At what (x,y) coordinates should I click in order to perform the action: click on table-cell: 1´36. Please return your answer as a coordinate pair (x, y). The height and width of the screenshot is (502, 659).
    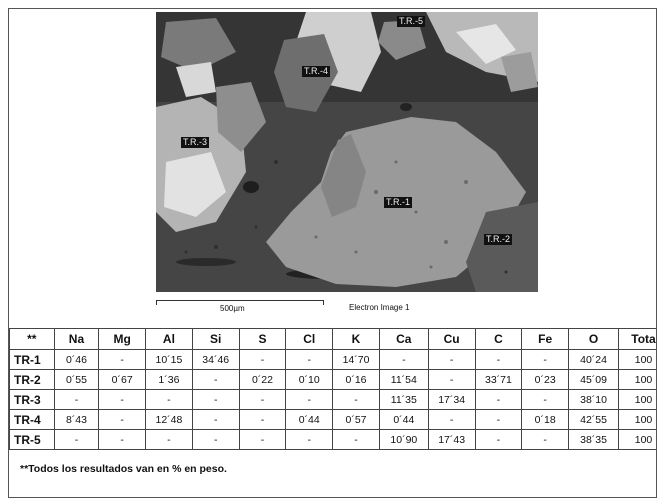
    Looking at the image, I should click on (169, 379).